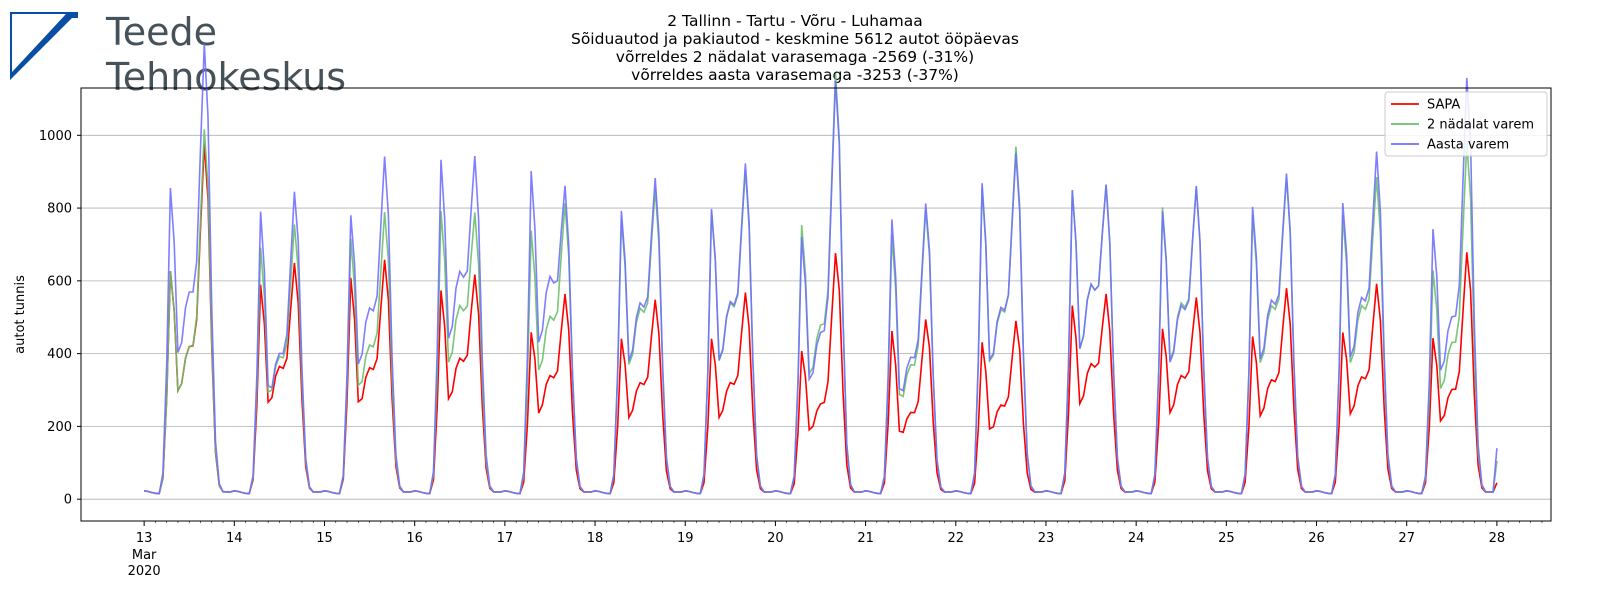  I want to click on x-tick-label: 21, so click(865, 538).